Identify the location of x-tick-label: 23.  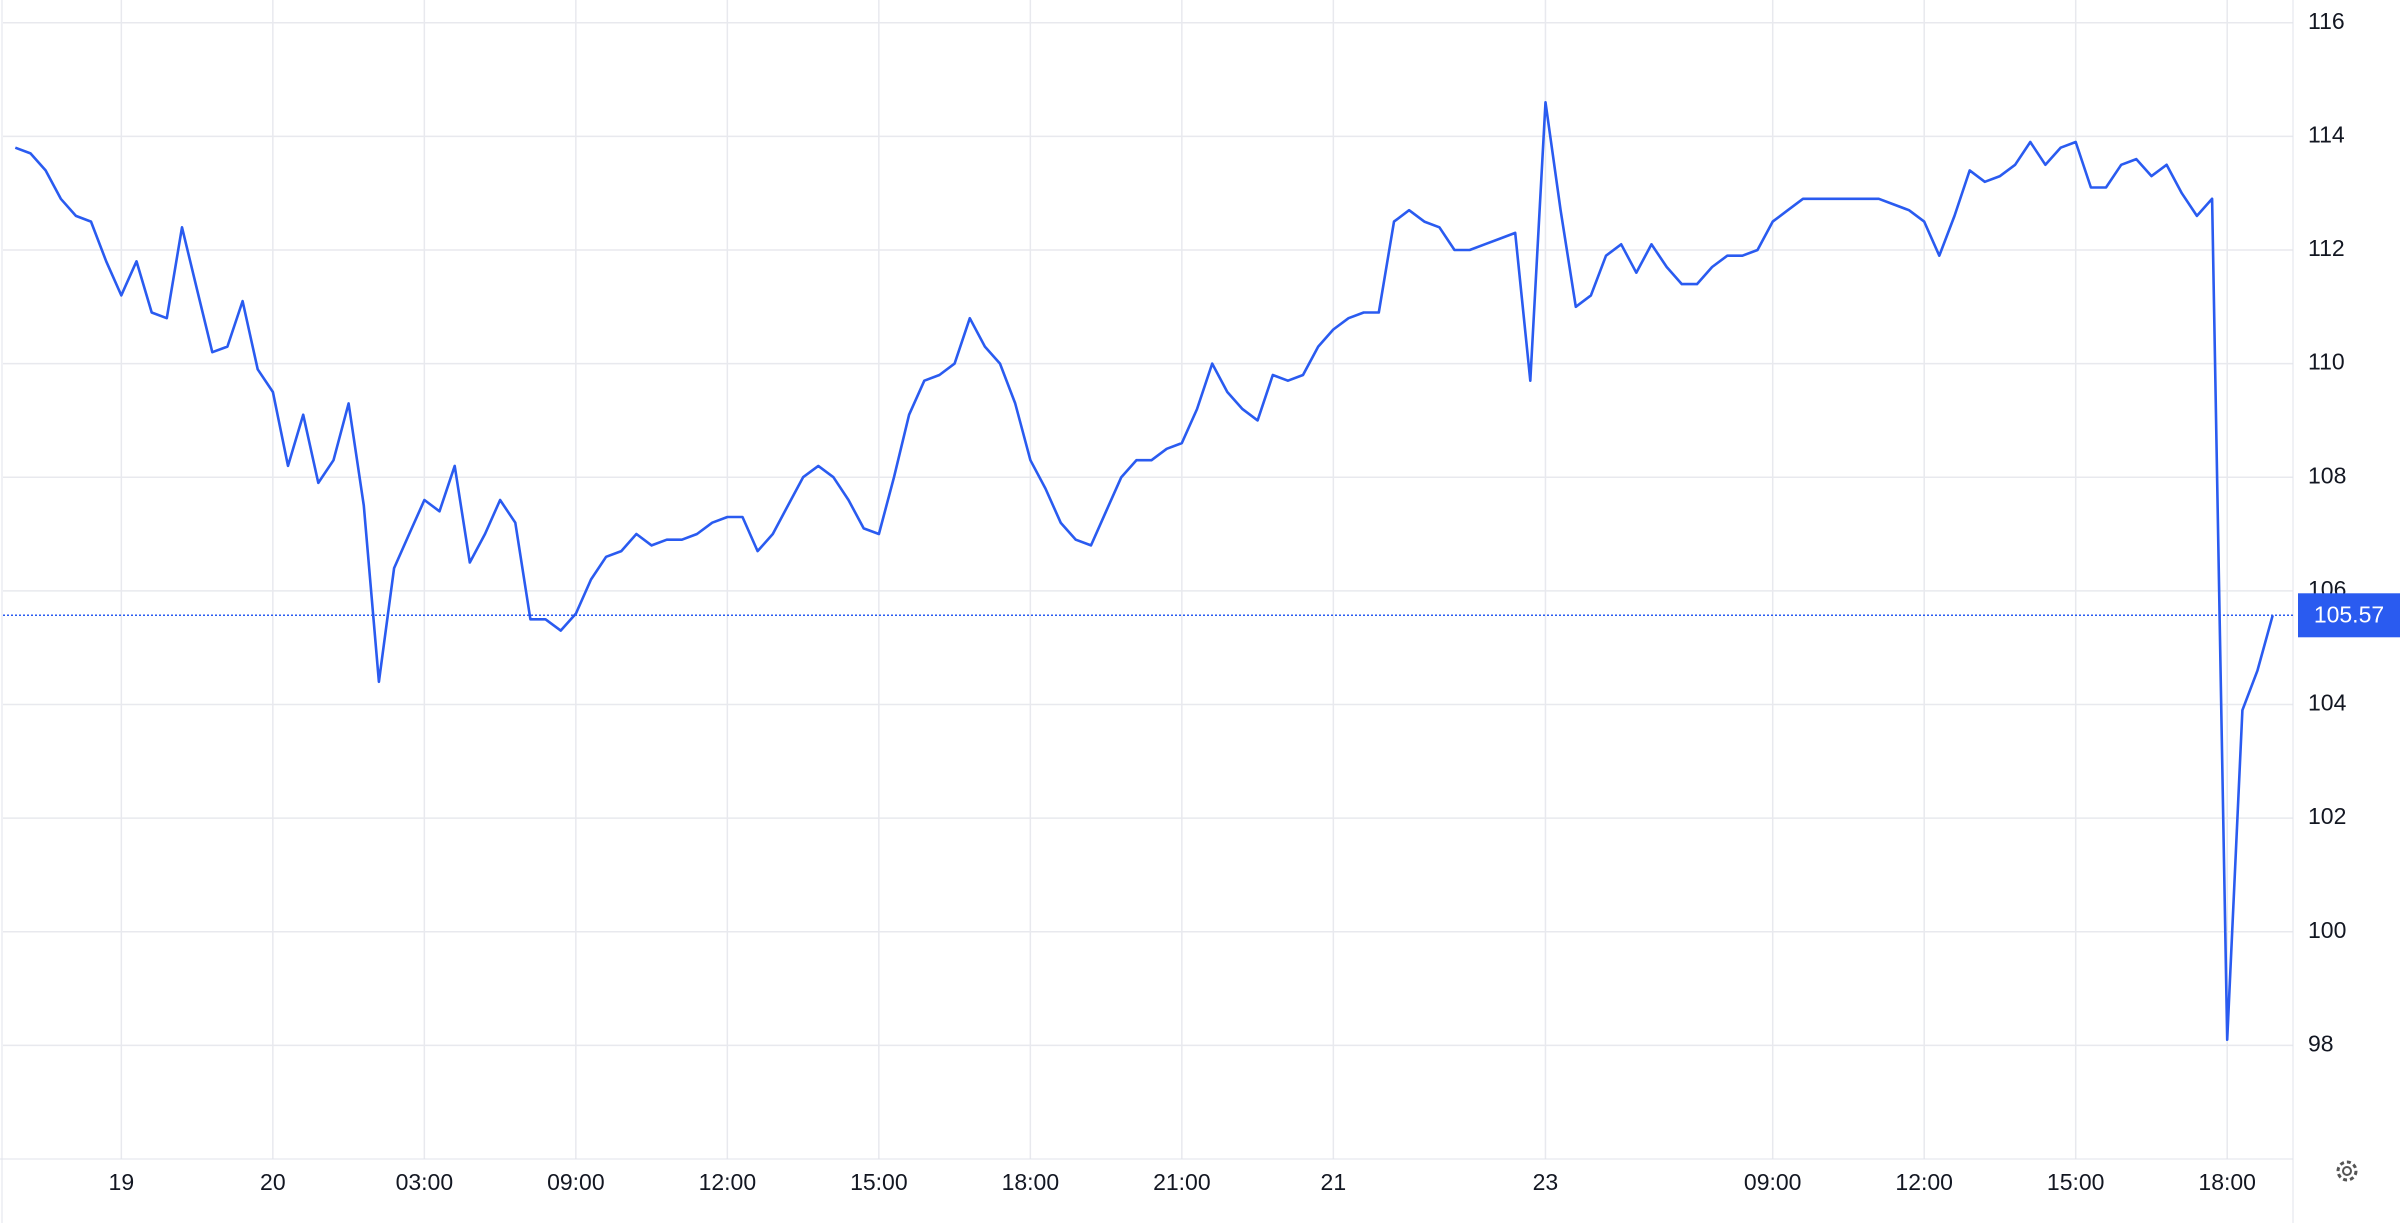
(1546, 1182).